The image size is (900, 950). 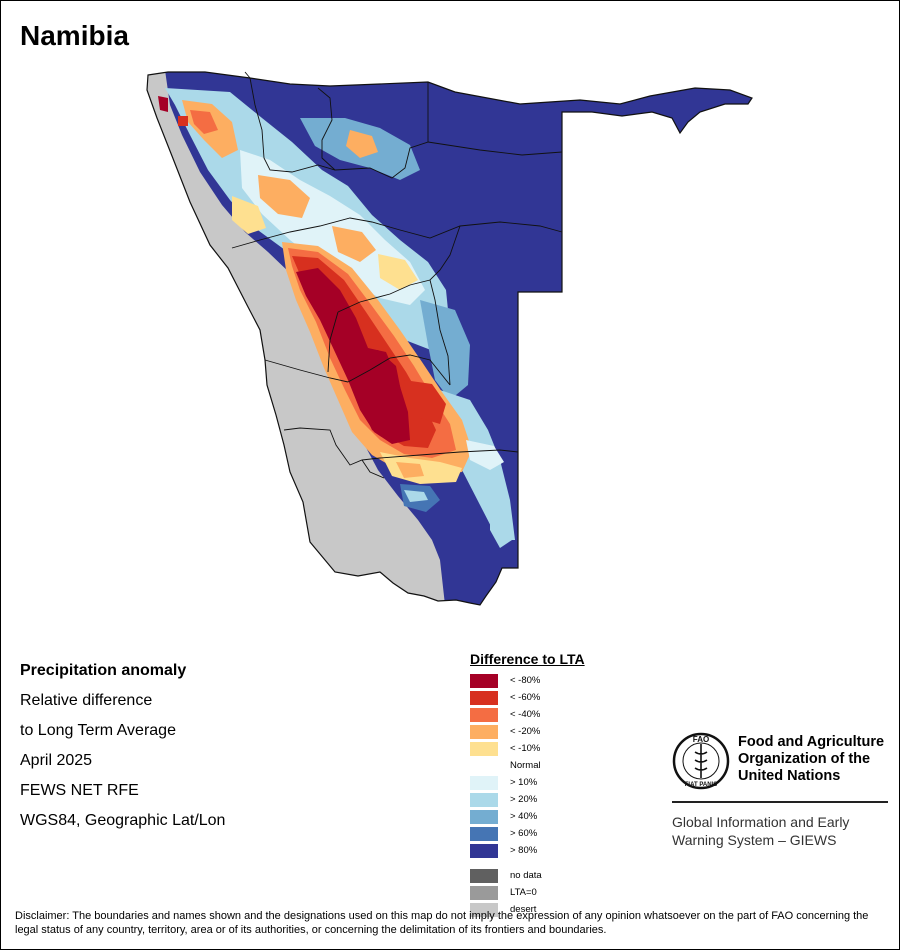 What do you see at coordinates (754, 840) in the screenshot?
I see `giews-line: Warning System – GIEWS` at bounding box center [754, 840].